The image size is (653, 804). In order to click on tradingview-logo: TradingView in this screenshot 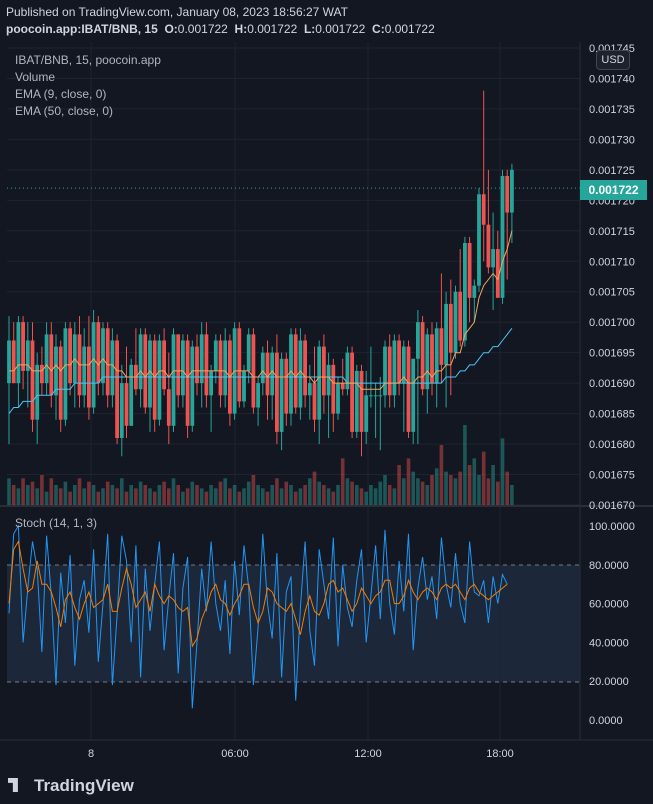, I will do `click(71, 786)`.